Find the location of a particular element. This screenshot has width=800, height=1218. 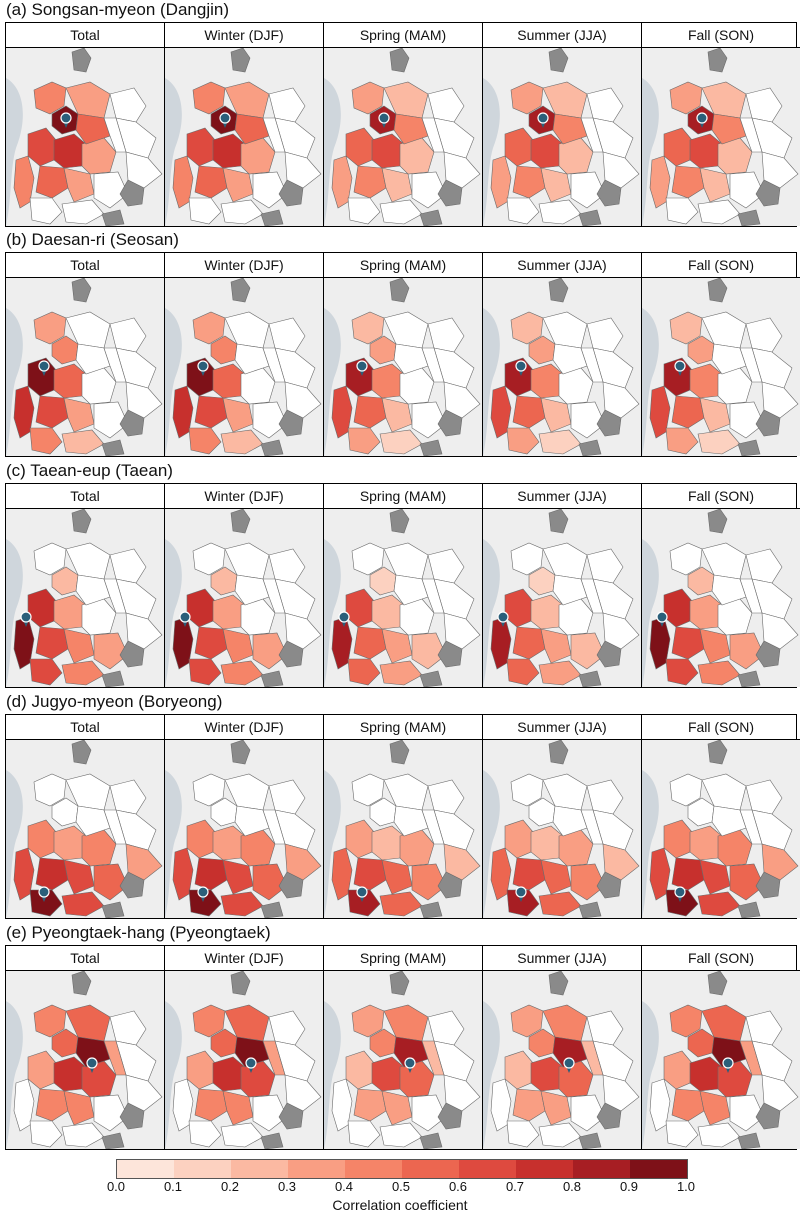

section-title: (d) Jugyo-myeon (Boryeong) is located at coordinates (114, 701).